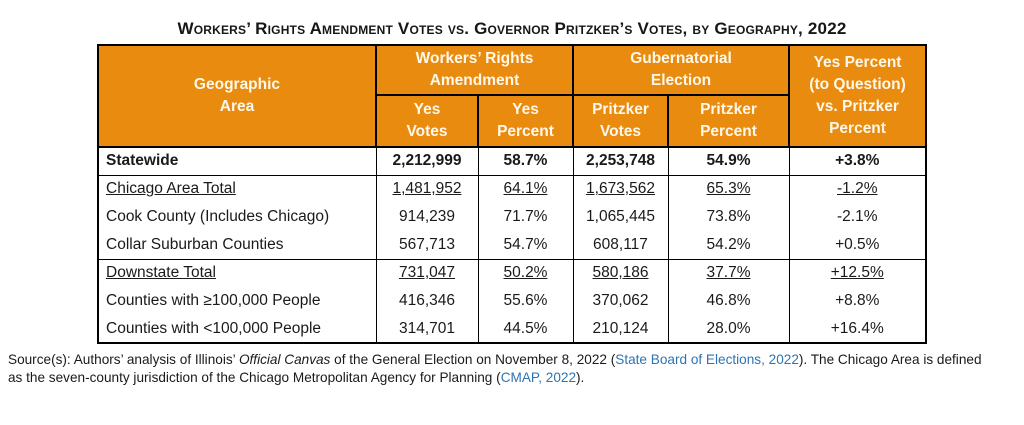  I want to click on cell-pritzker-percent: 73.8%, so click(728, 217).